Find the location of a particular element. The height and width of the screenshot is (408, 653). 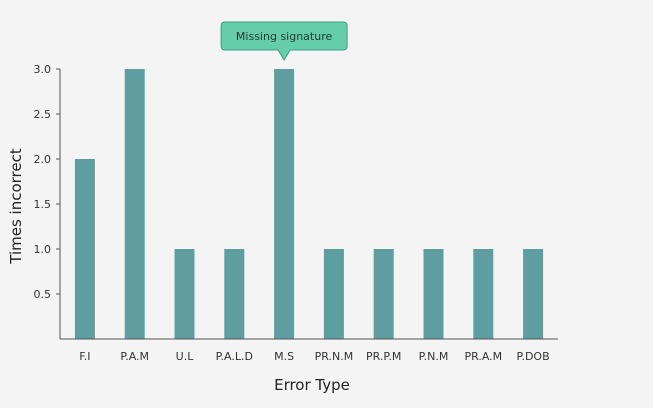

y-tick-group: 0.5 1.0 1.5 2.0 2.5 3.0 is located at coordinates (47, 182).